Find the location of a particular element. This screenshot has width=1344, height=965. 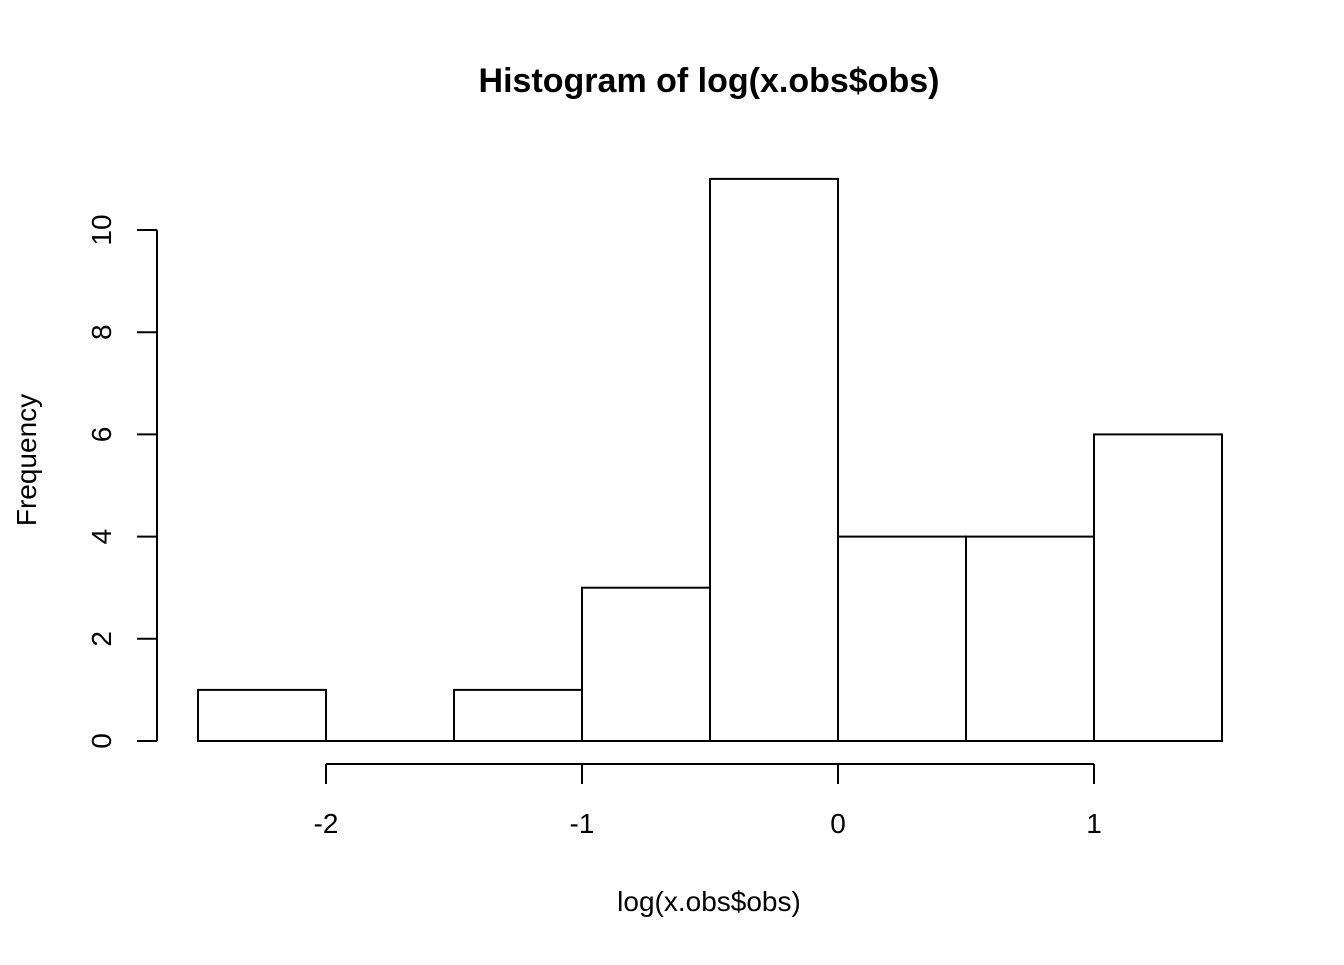

x-axis: -2 -1 0 1 is located at coordinates (708, 801).